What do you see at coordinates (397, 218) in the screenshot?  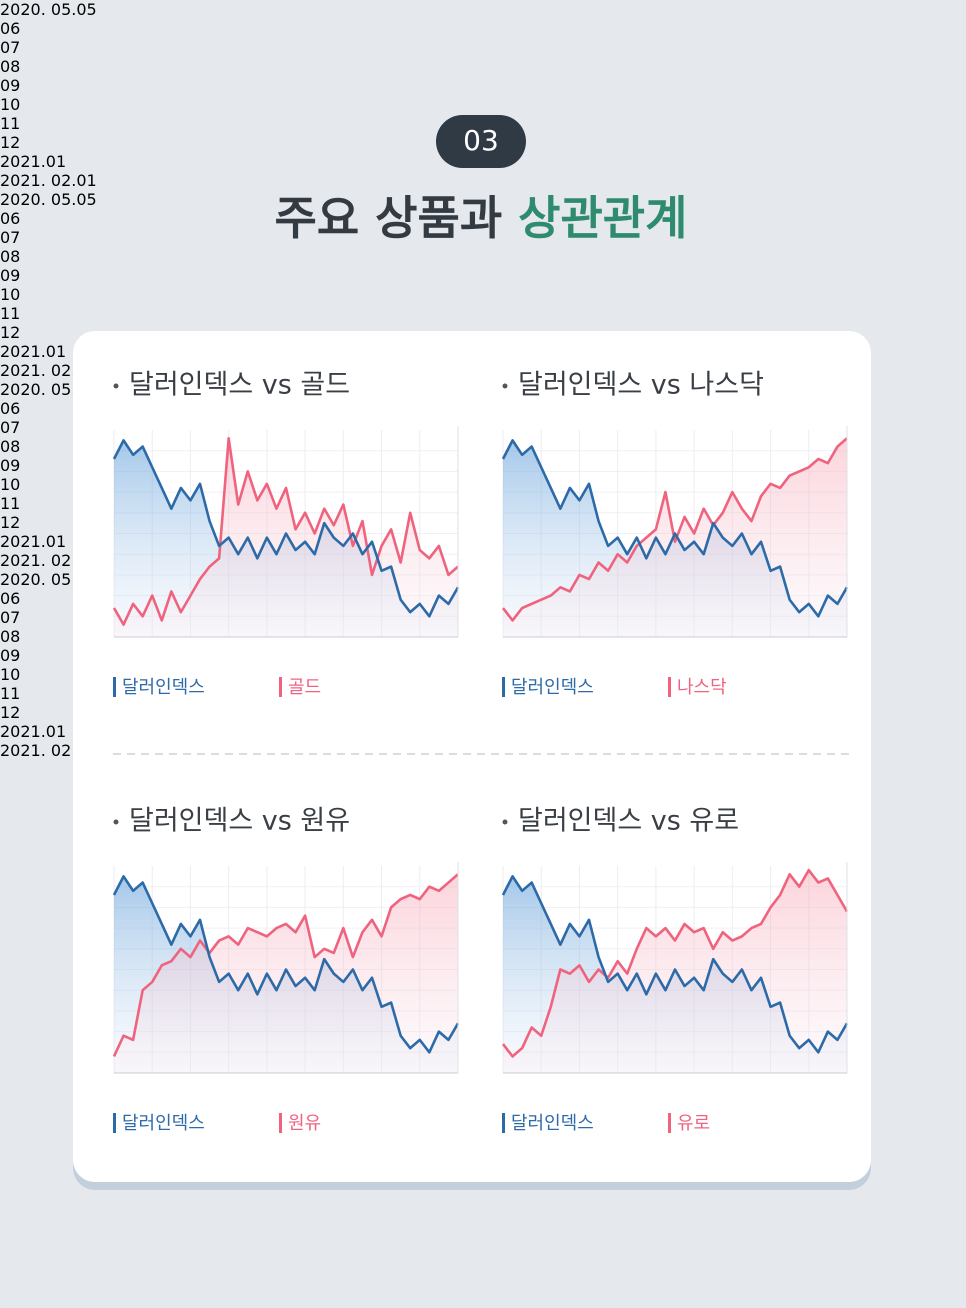 I see `title-main: 주요 상품과` at bounding box center [397, 218].